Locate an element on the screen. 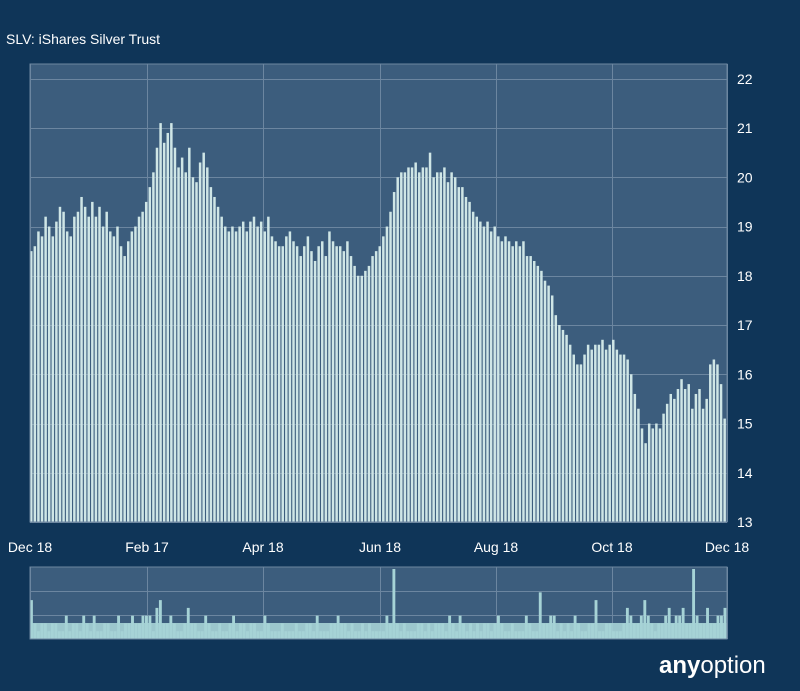 The height and width of the screenshot is (691, 800). logo-text-any: any is located at coordinates (680, 665).